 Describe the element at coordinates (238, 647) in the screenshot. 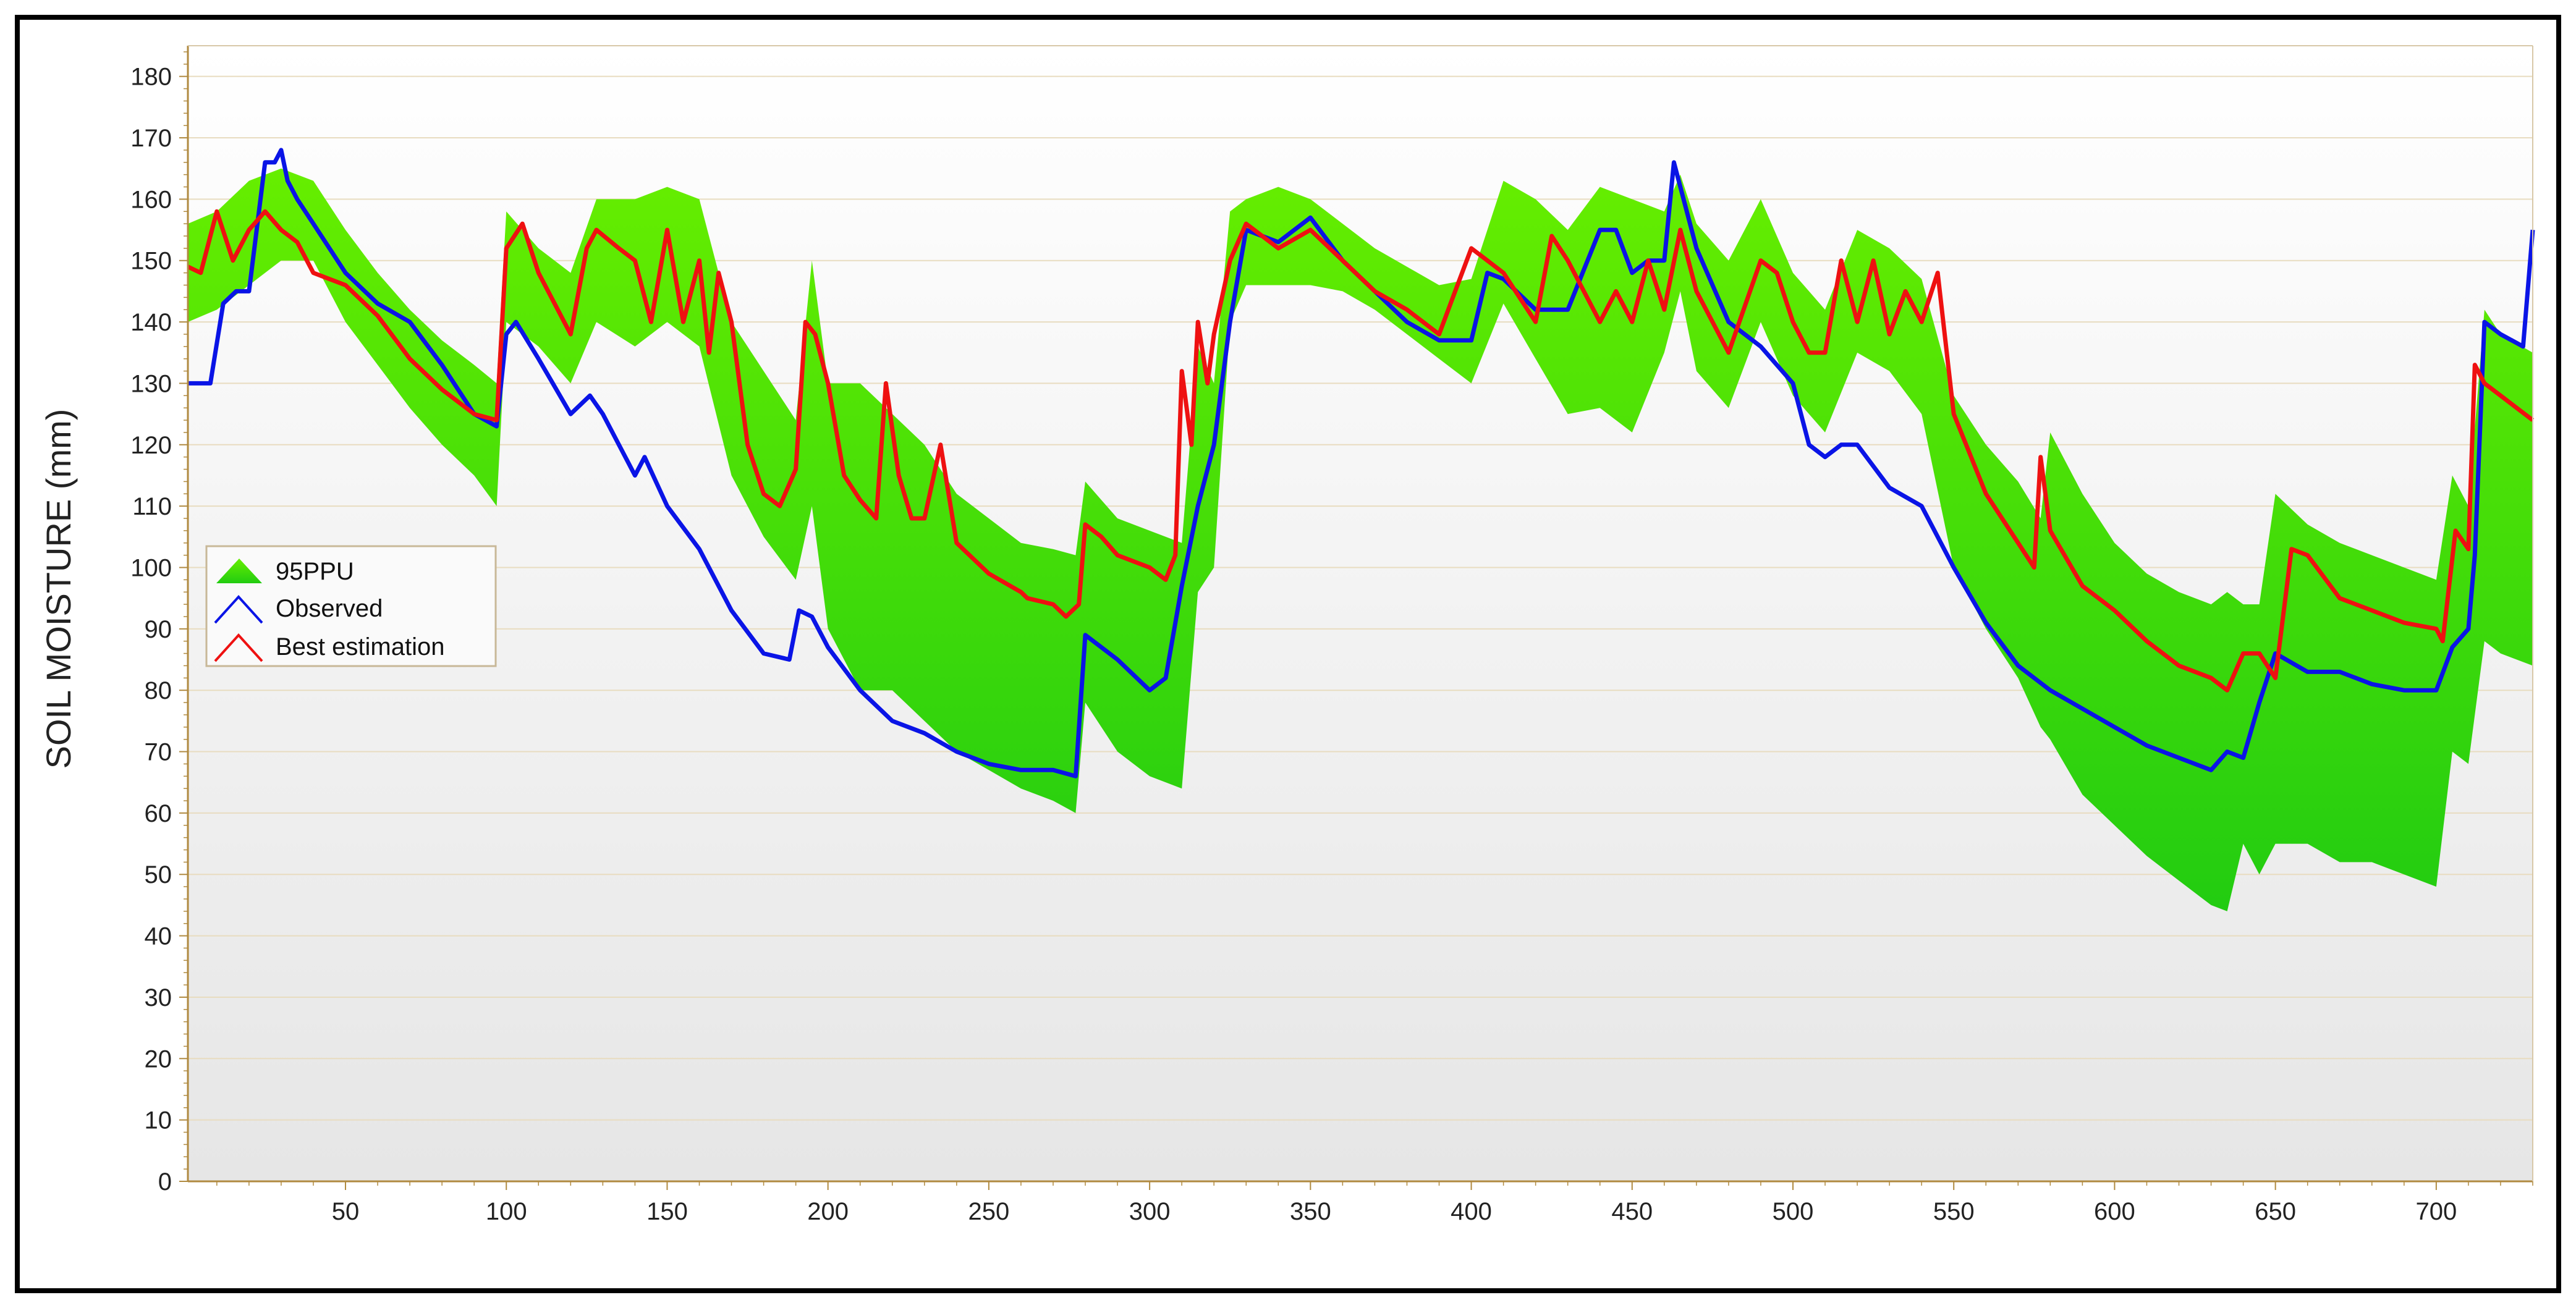

I see `legend-swatch-best-estimation` at that location.